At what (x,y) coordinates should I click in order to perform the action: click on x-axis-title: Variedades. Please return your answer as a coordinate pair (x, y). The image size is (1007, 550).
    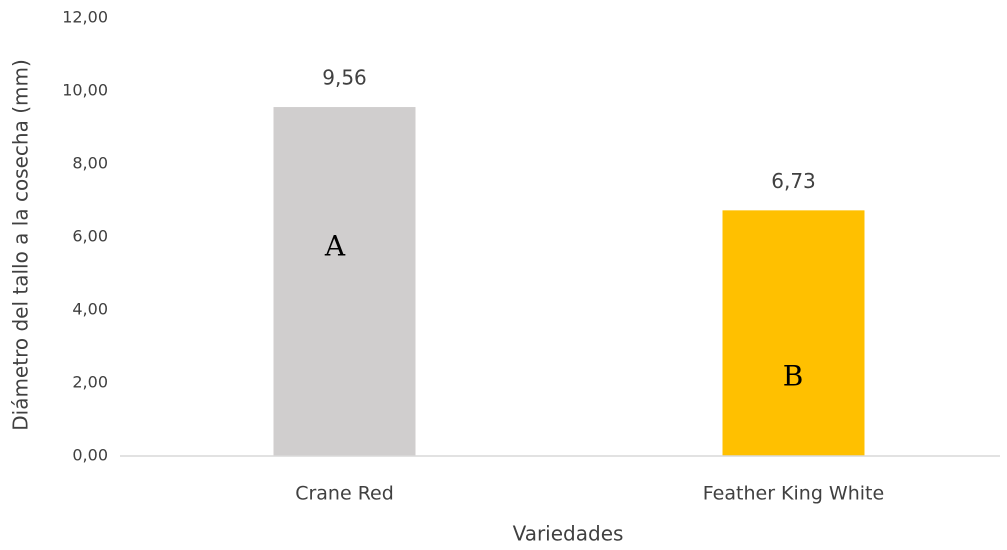
    Looking at the image, I should click on (568, 534).